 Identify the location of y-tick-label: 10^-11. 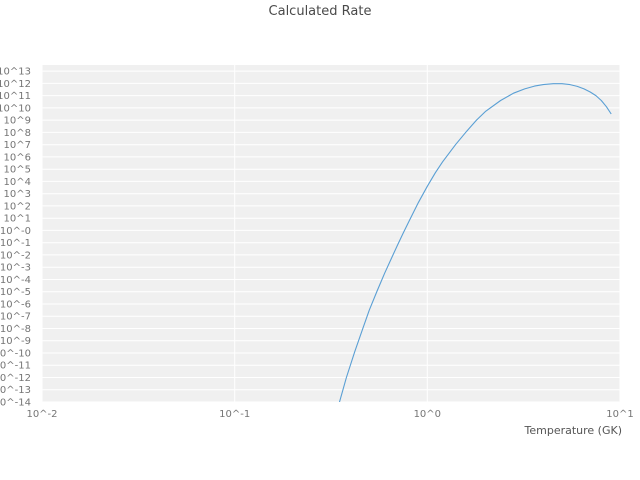
(15, 366).